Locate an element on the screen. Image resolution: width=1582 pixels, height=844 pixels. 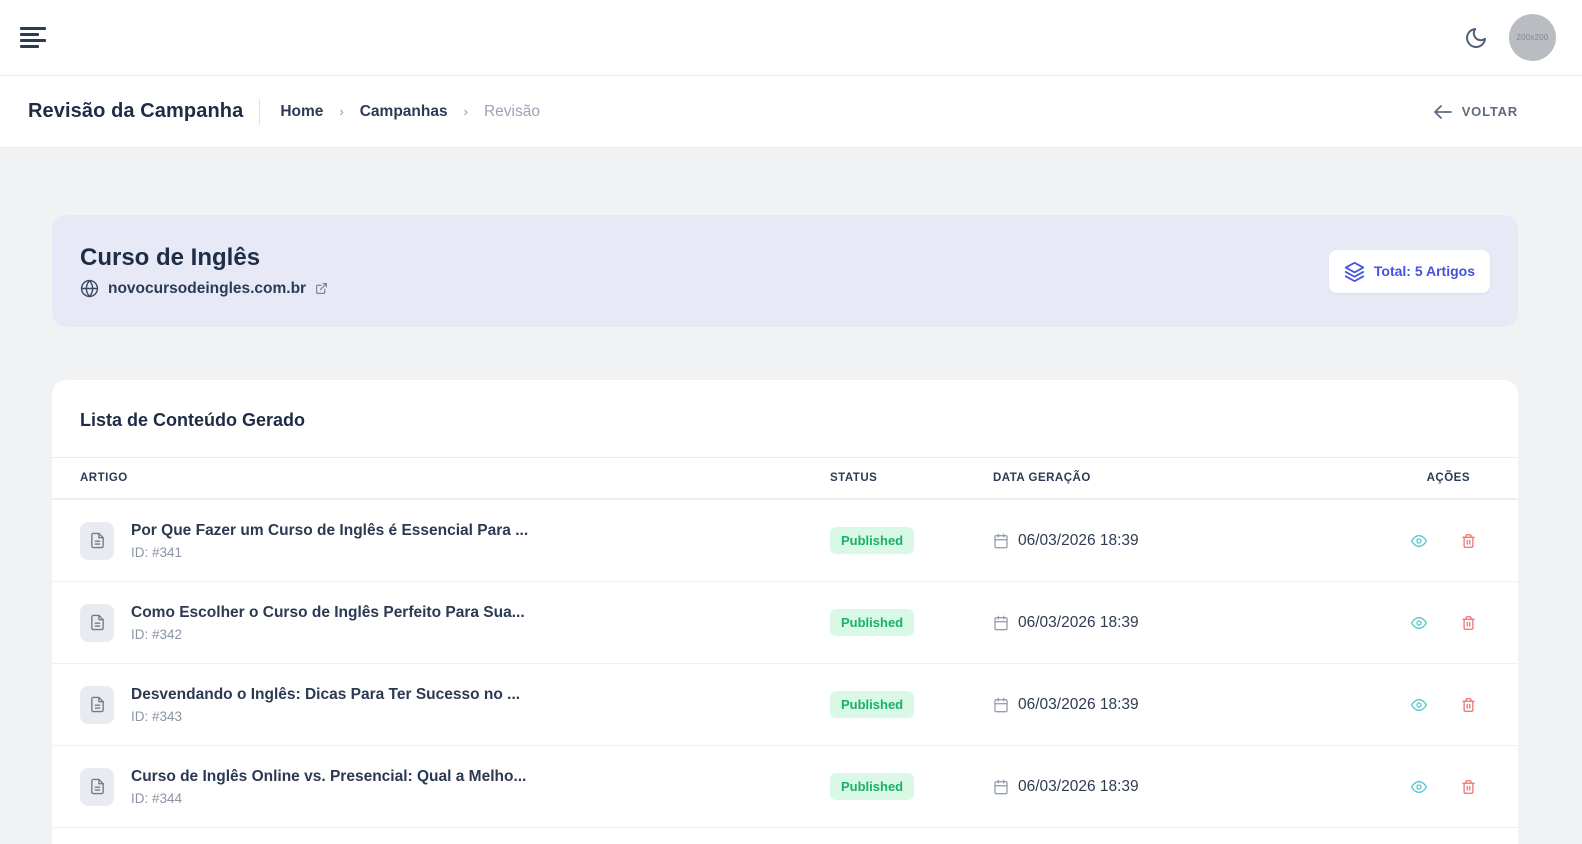
breadcrumb: Home › Campanhas › Revisão is located at coordinates (410, 112).